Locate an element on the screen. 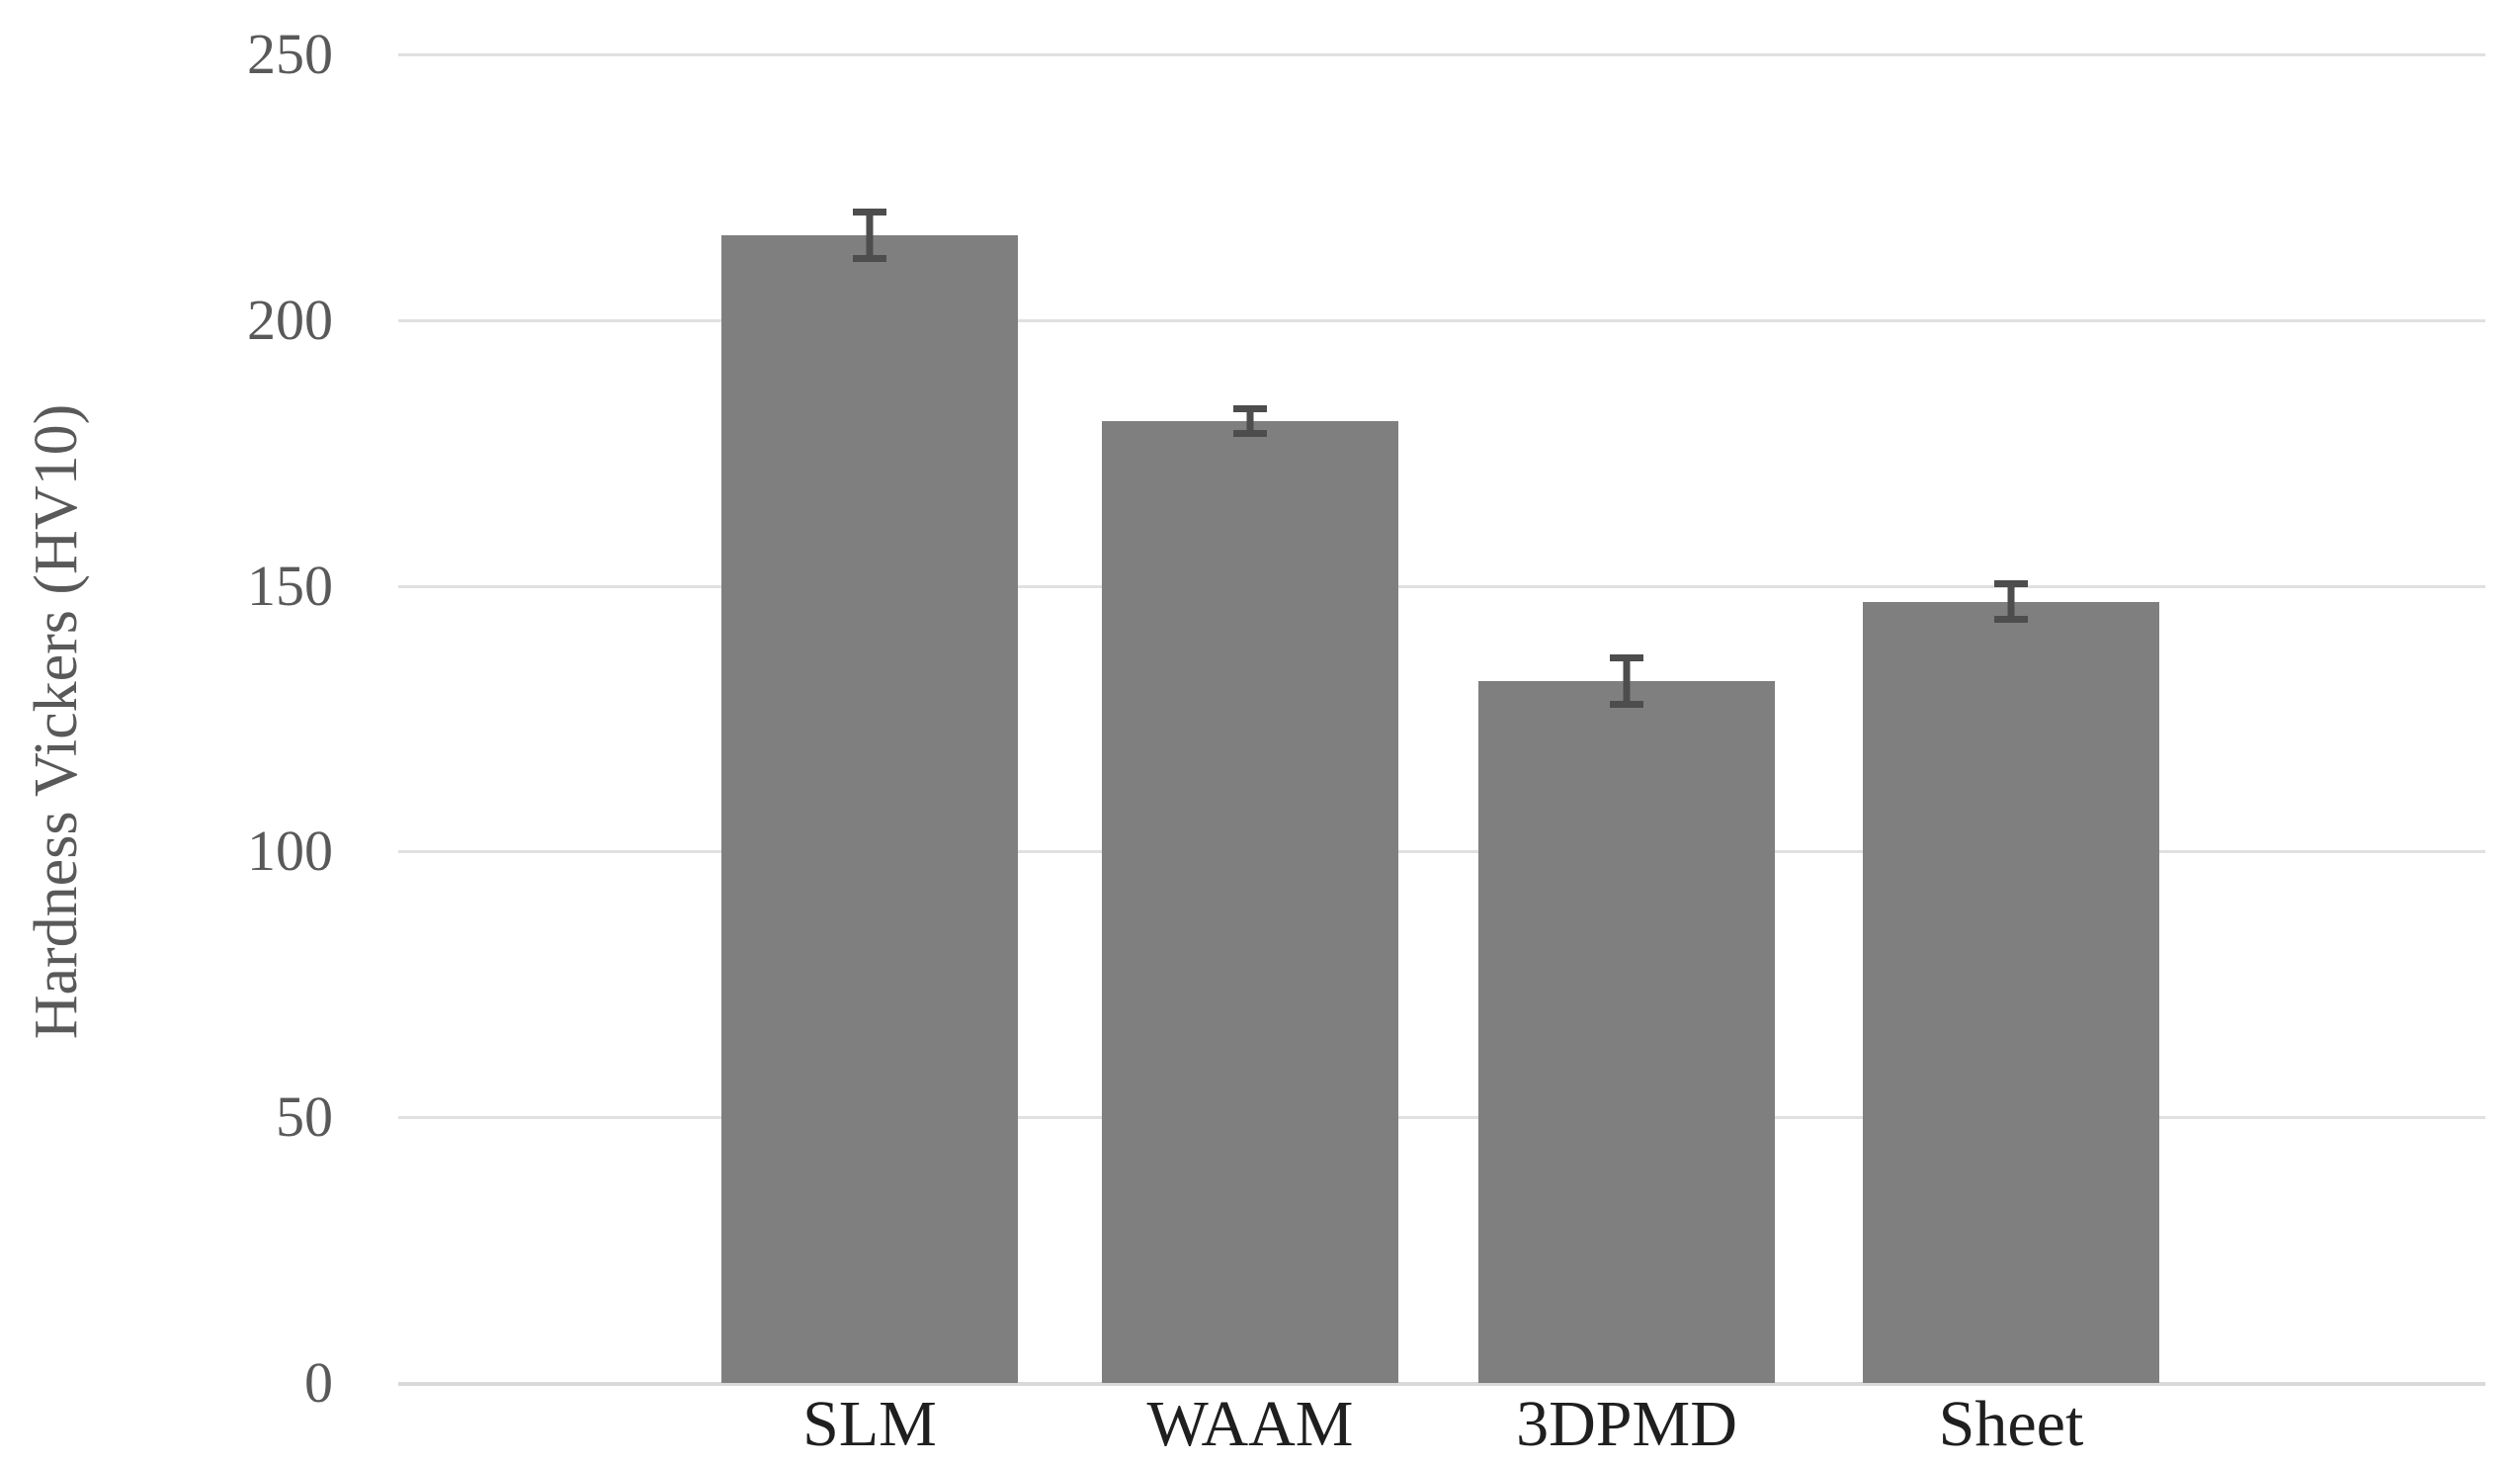 The width and height of the screenshot is (2520, 1467). y-tick-label-50: 50 is located at coordinates (304, 1117).